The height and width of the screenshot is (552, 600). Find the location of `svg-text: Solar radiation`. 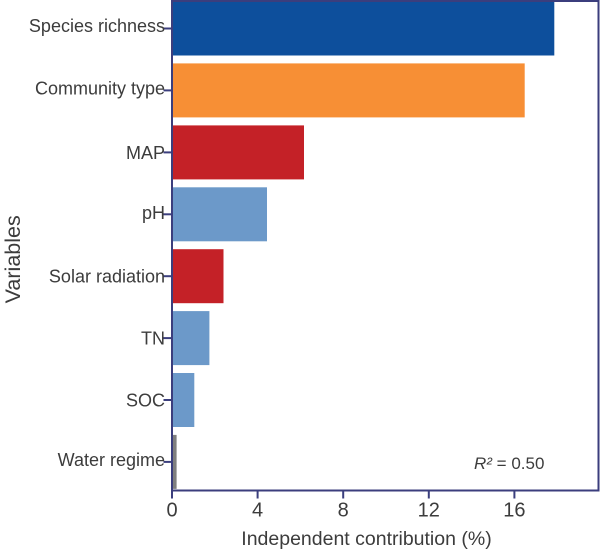

svg-text: Solar radiation is located at coordinates (107, 277).